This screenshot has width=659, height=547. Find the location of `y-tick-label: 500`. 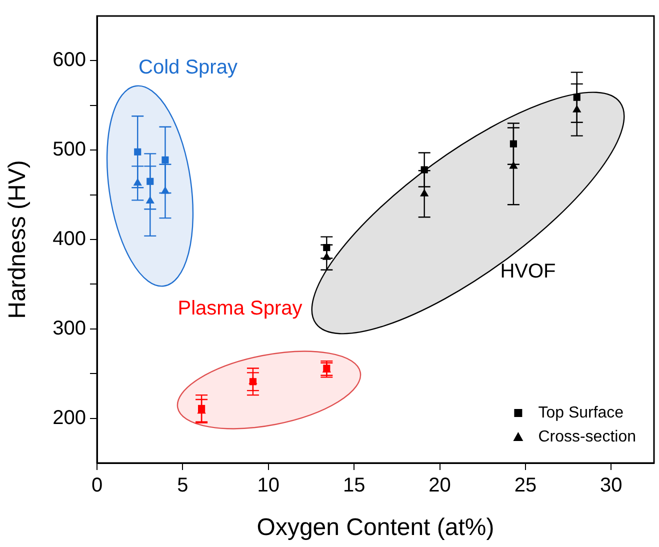

y-tick-label: 500 is located at coordinates (69, 149).